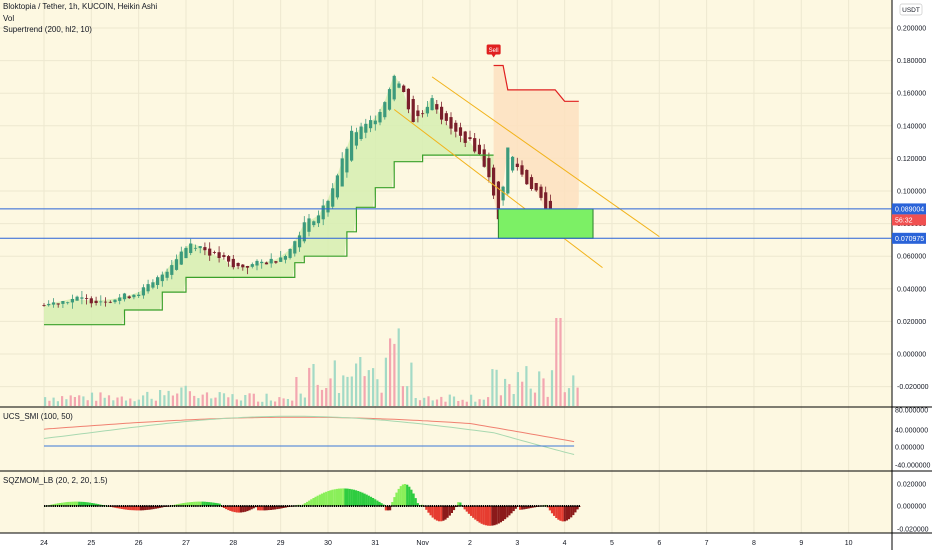 The width and height of the screenshot is (932, 550). I want to click on legend-supertrend: Supertrend (200, hl2, 10), so click(47, 29).